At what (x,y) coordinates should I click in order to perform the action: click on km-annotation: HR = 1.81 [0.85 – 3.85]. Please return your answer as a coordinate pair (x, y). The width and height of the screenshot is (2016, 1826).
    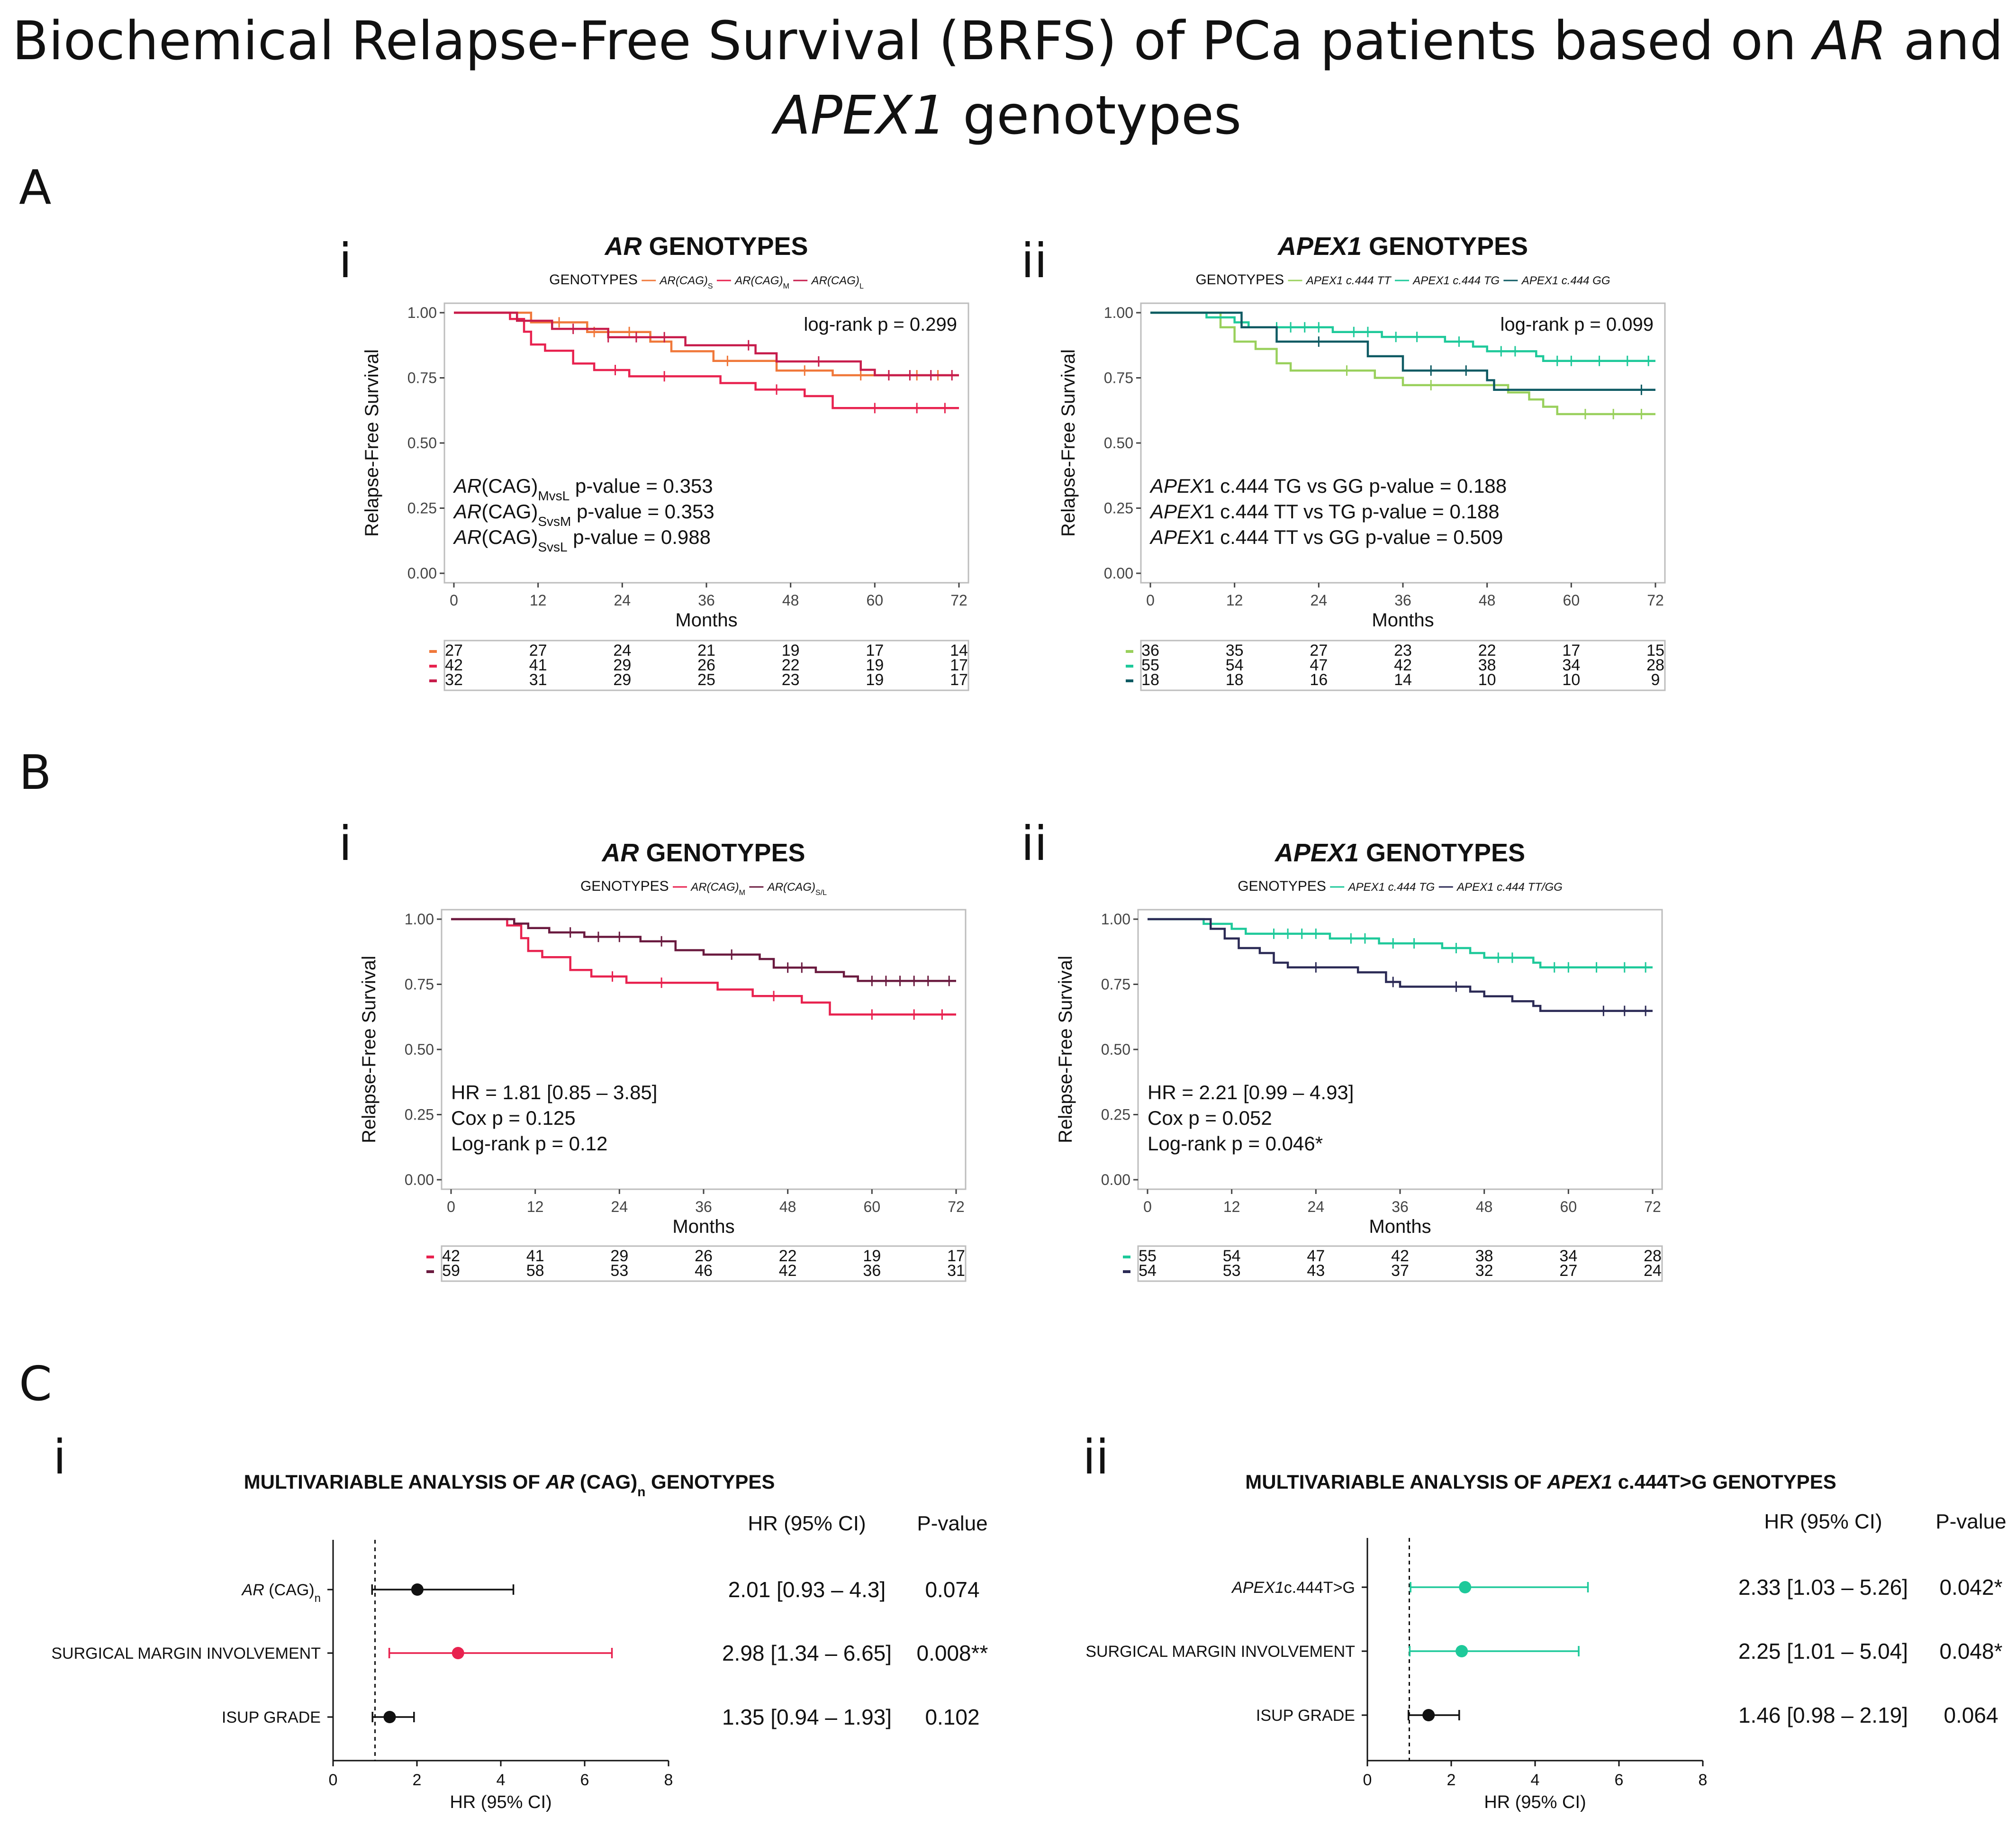
    Looking at the image, I should click on (554, 1092).